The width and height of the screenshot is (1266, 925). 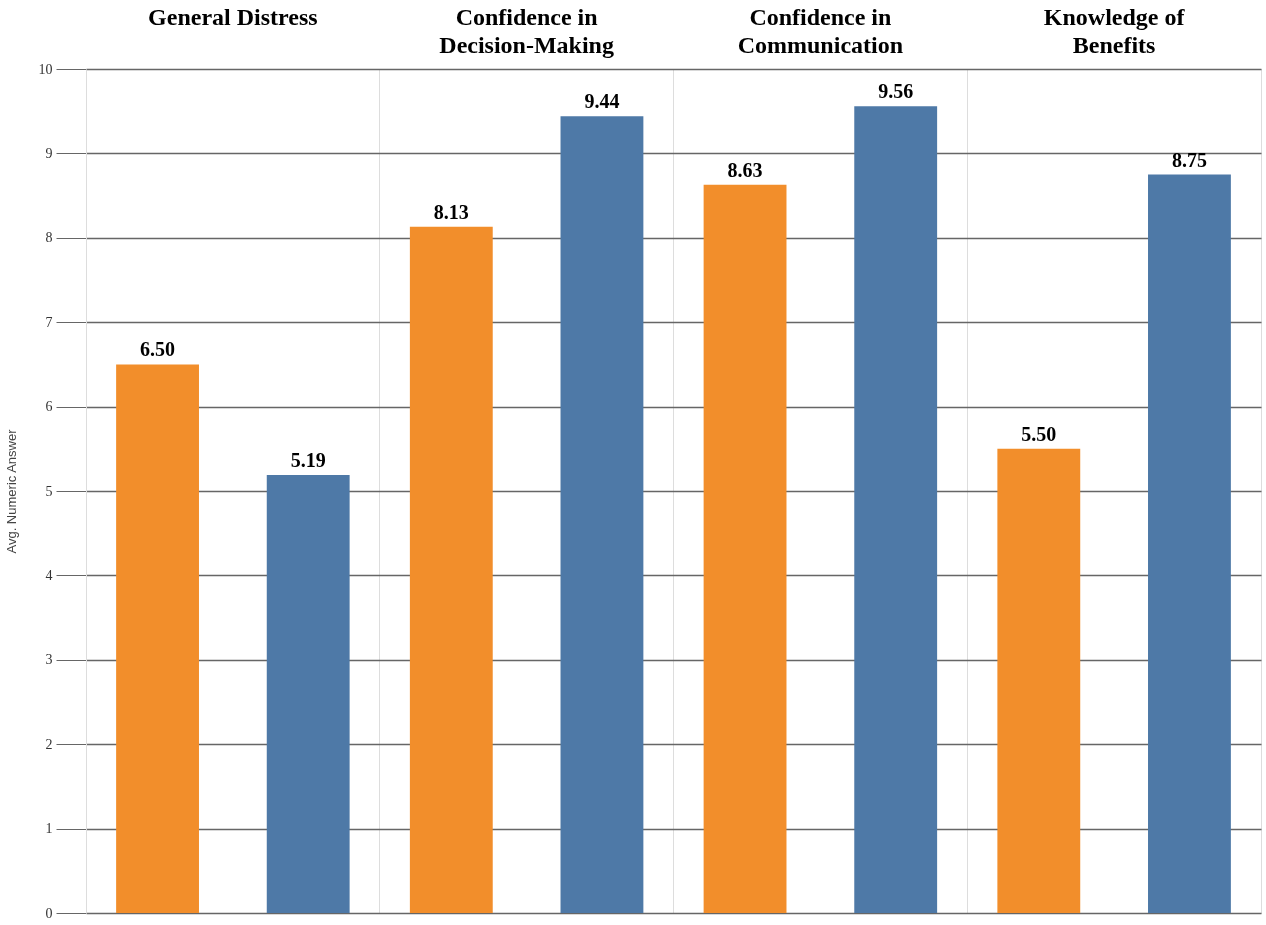 What do you see at coordinates (49, 575) in the screenshot?
I see `y-tick-label: 4` at bounding box center [49, 575].